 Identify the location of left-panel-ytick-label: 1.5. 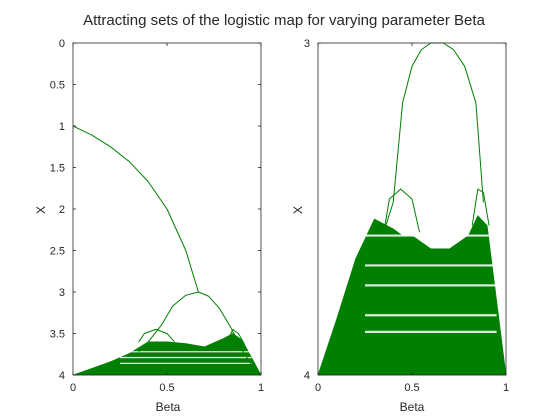
(57, 169).